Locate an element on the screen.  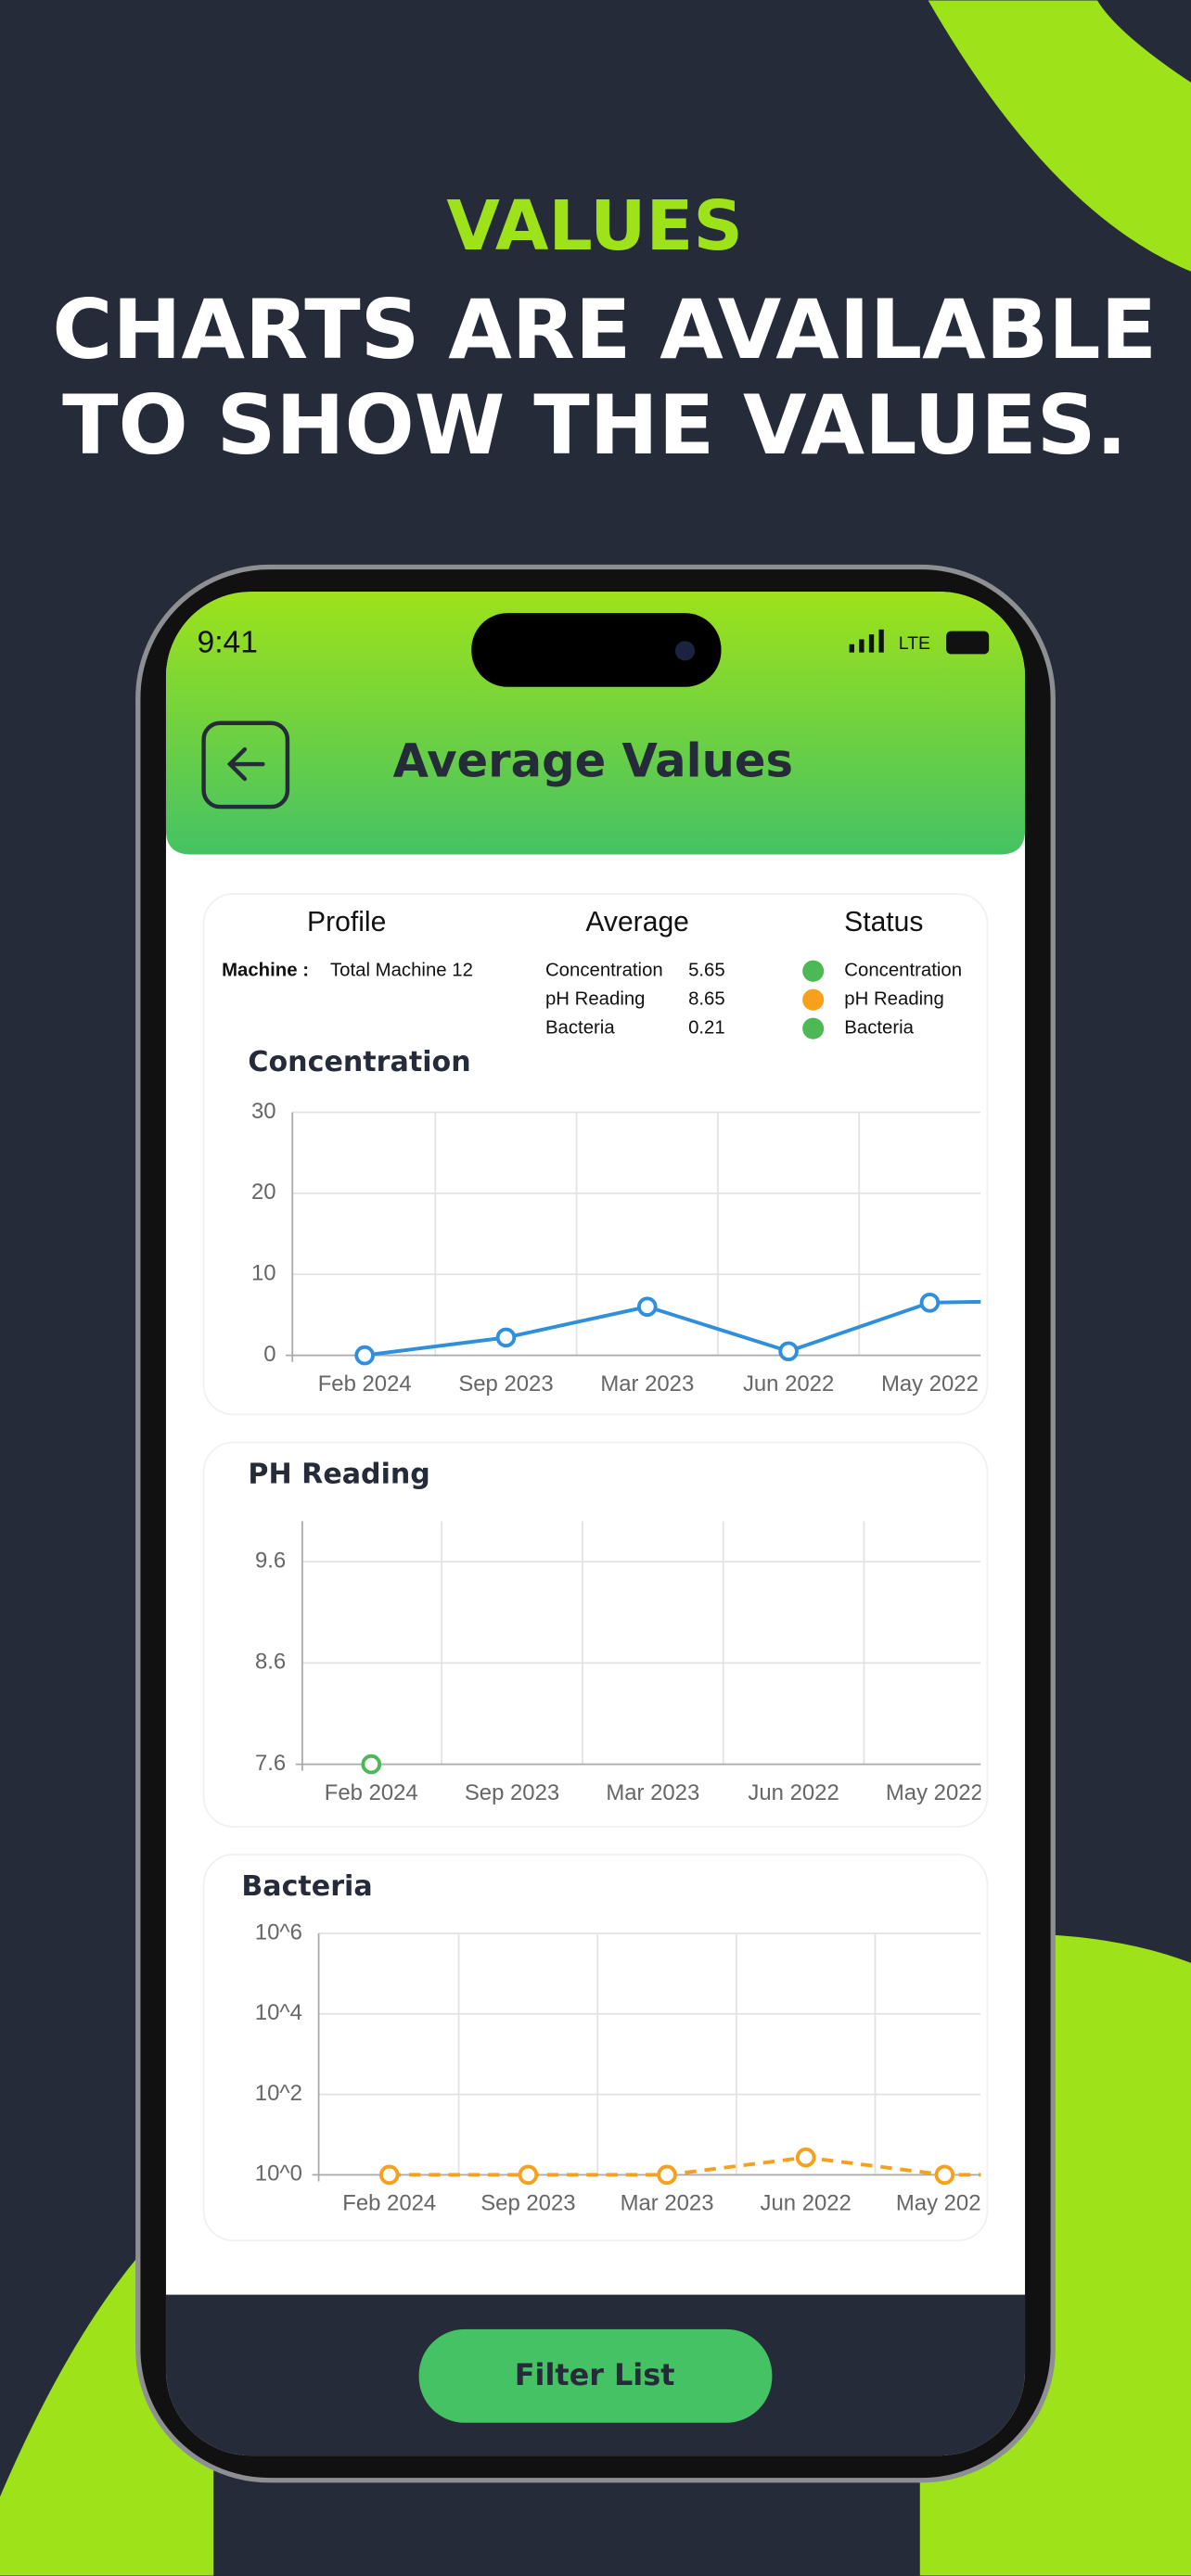
status-name: Bacteria is located at coordinates (879, 1029).